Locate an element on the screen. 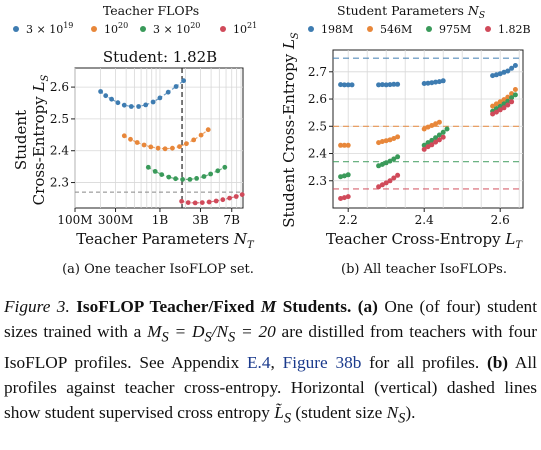 The width and height of the screenshot is (541, 450). y-axis-label-a: Student is located at coordinates (21, 140).